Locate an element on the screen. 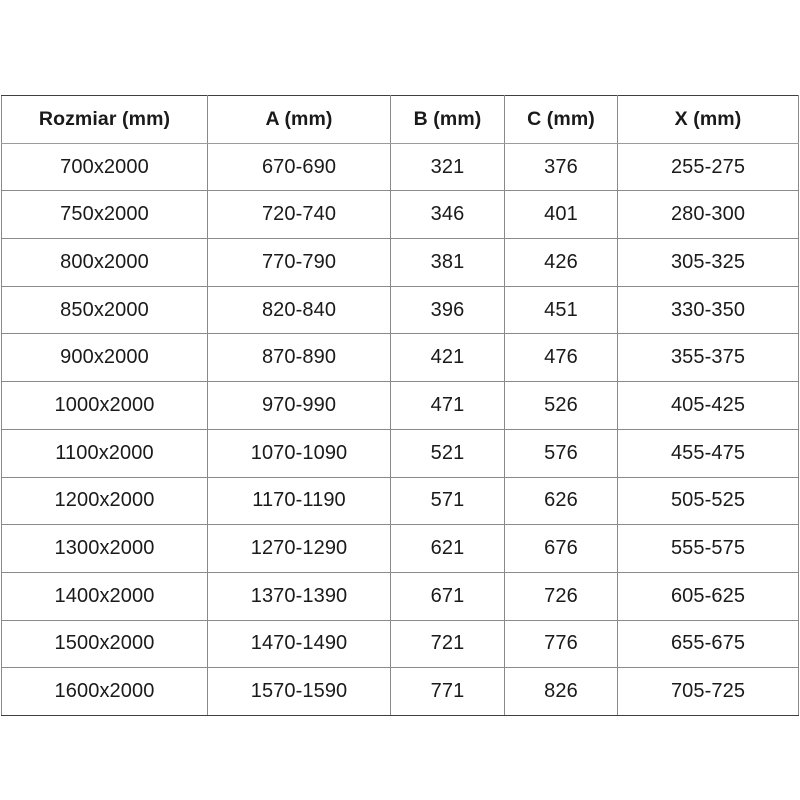  cell-c: 576 is located at coordinates (561, 453).